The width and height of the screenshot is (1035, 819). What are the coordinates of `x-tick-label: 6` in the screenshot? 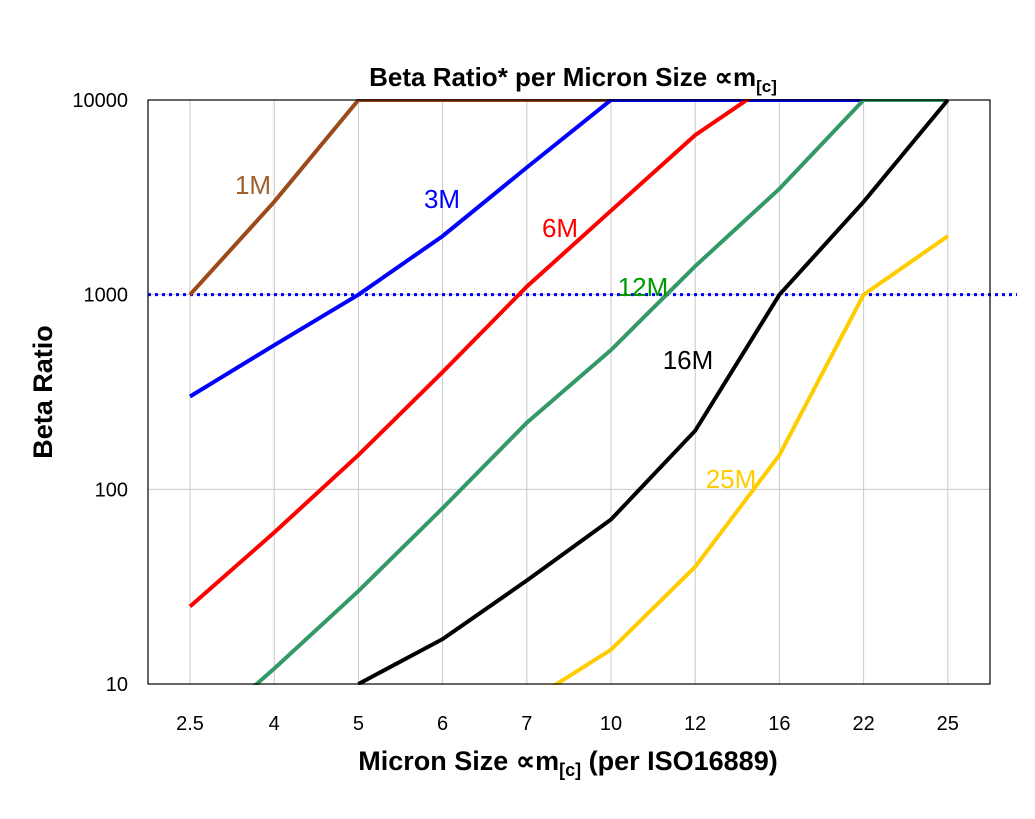 It's located at (442, 724).